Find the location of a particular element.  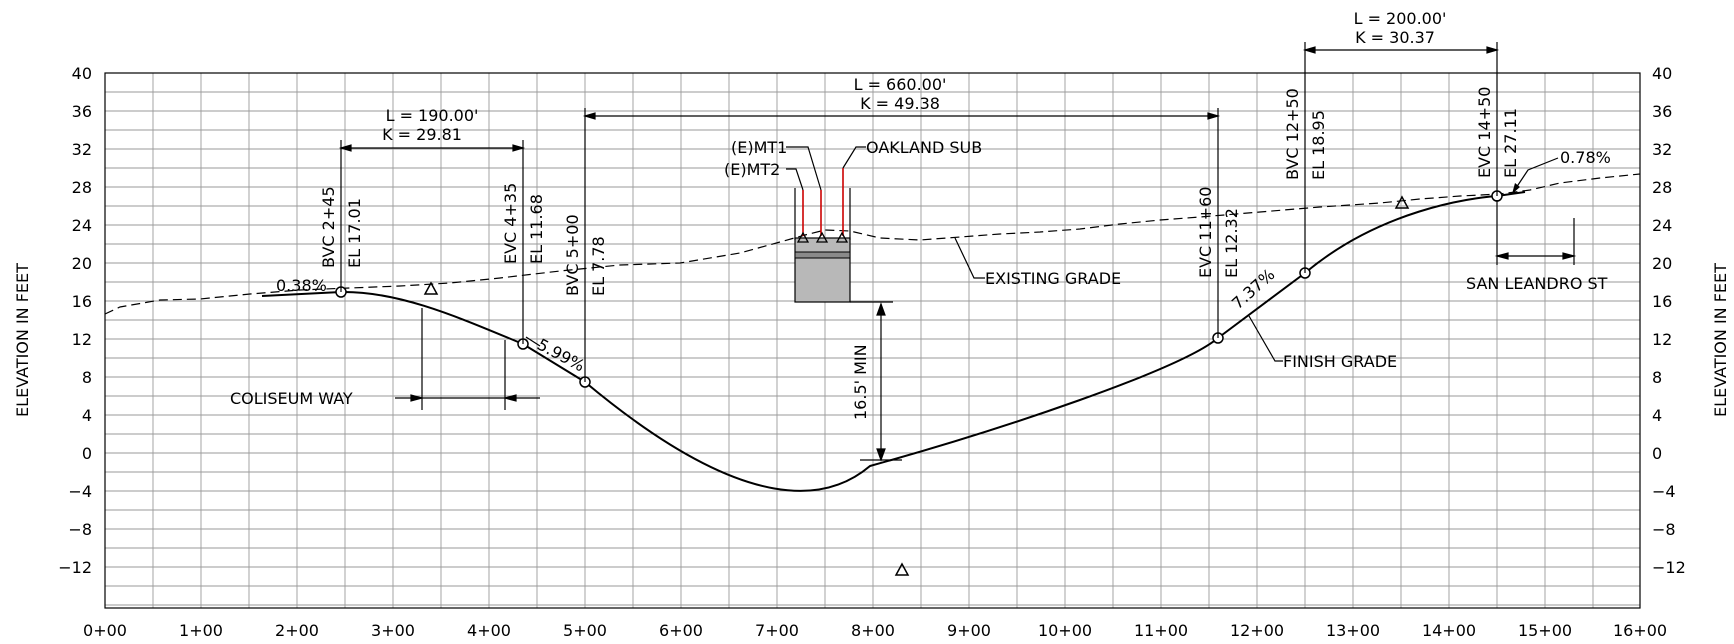

mt1-label: (E)MT1 is located at coordinates (759, 147).